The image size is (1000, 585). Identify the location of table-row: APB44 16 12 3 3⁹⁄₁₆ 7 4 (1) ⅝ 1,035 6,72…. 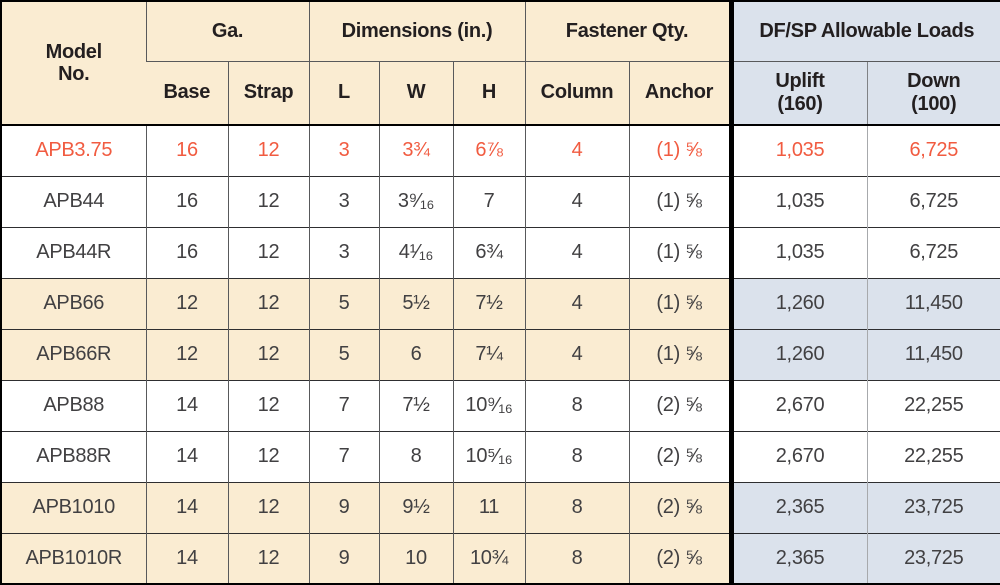
(500, 201).